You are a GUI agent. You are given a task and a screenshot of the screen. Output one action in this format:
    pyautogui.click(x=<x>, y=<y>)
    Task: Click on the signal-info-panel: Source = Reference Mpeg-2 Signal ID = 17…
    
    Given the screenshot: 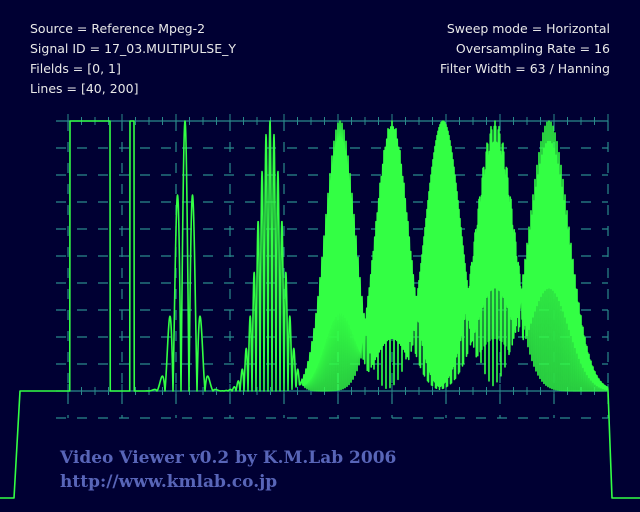 What is the action you would take?
    pyautogui.click(x=133, y=59)
    